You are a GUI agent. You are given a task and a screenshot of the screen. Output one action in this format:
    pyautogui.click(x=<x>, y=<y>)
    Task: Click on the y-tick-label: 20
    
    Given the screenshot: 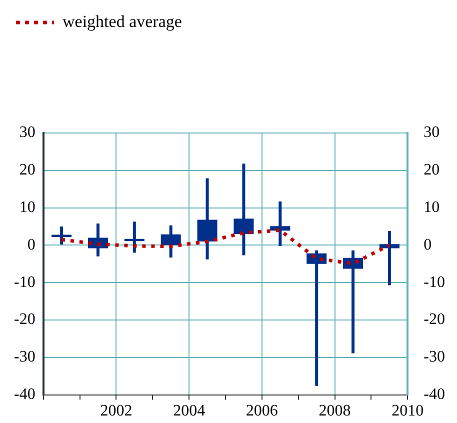 What is the action you would take?
    pyautogui.click(x=27, y=170)
    